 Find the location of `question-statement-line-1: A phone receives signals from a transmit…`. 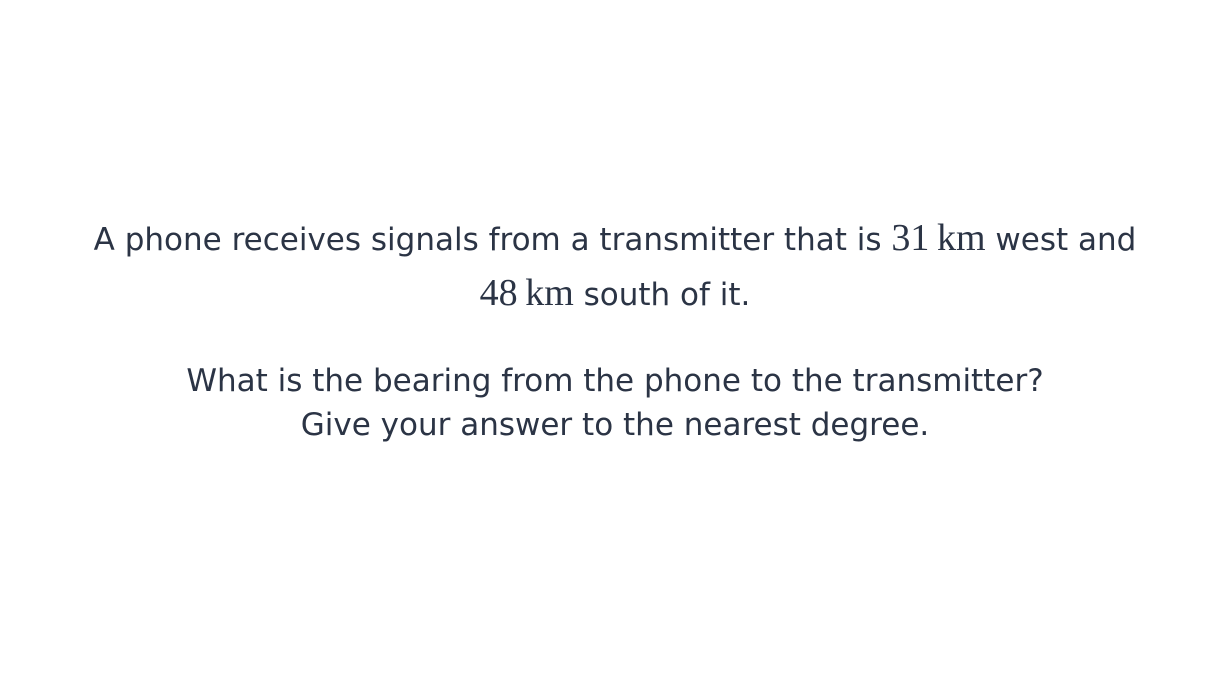

question-statement-line-1: A phone receives signals from a transmit… is located at coordinates (615, 239).